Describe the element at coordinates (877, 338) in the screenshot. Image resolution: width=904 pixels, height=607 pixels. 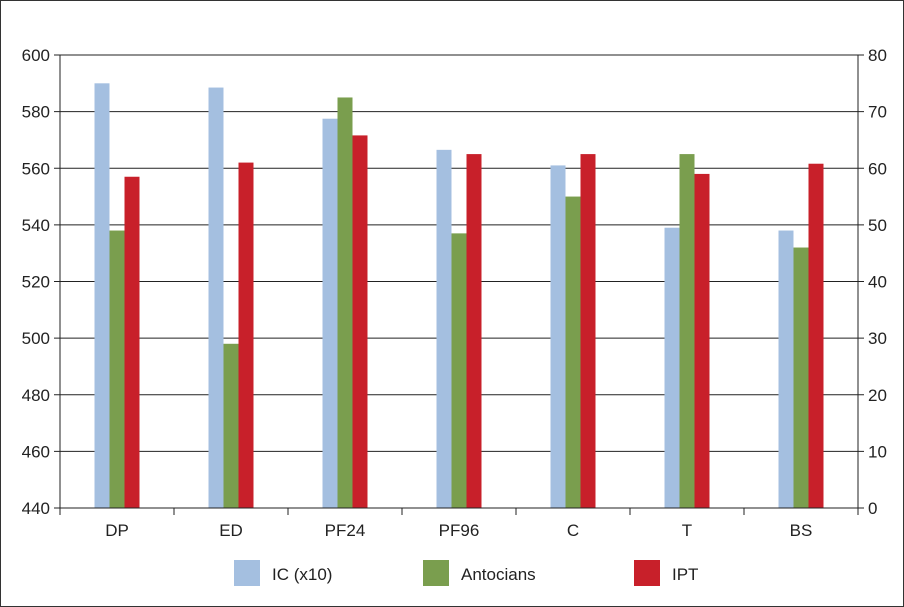
I see `right-tick-label: 30` at that location.